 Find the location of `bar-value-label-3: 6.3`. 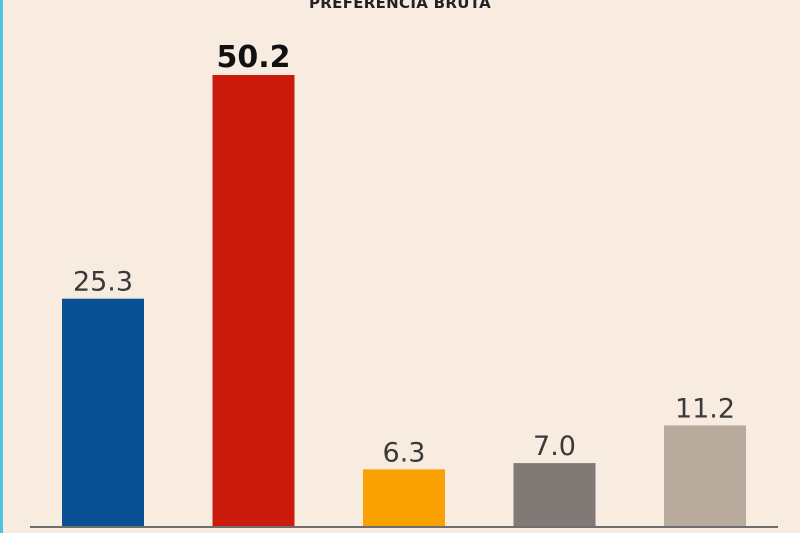

bar-value-label-3: 6.3 is located at coordinates (404, 452).